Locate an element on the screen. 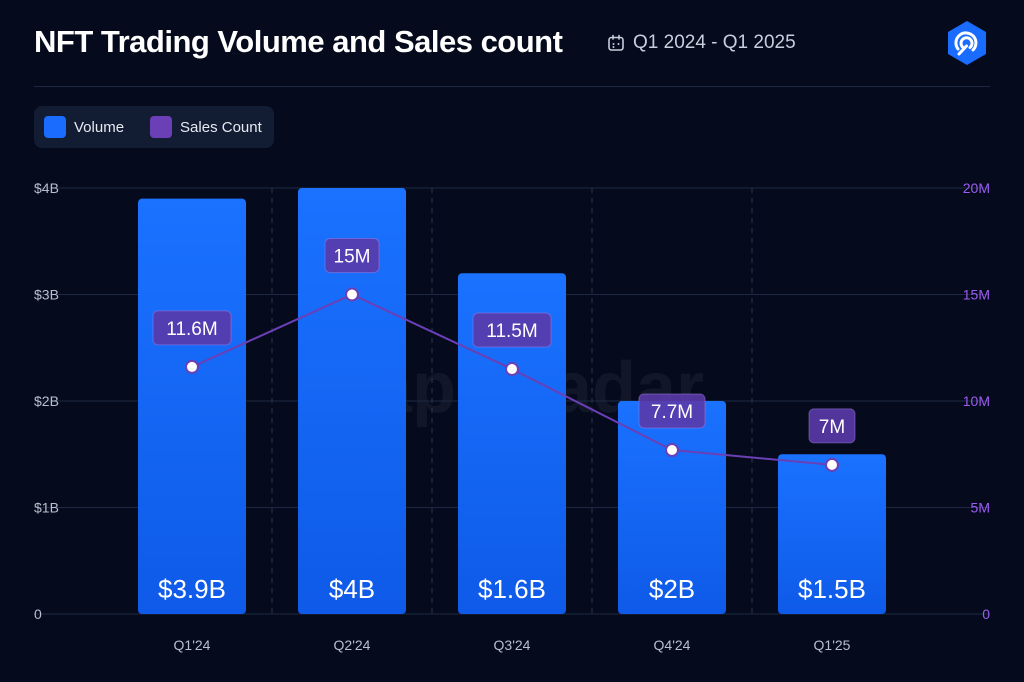 This screenshot has height=682, width=1024. right-axis-tick-label: 10M is located at coordinates (976, 401).